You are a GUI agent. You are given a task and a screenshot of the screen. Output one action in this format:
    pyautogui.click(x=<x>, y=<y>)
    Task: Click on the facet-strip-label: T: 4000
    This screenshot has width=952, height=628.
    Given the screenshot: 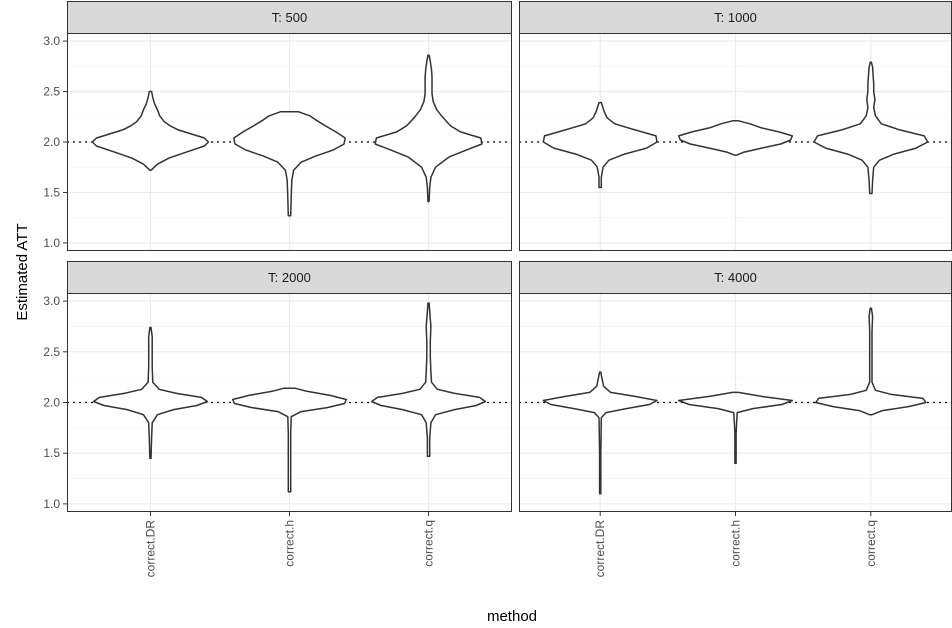 What is the action you would take?
    pyautogui.click(x=735, y=277)
    